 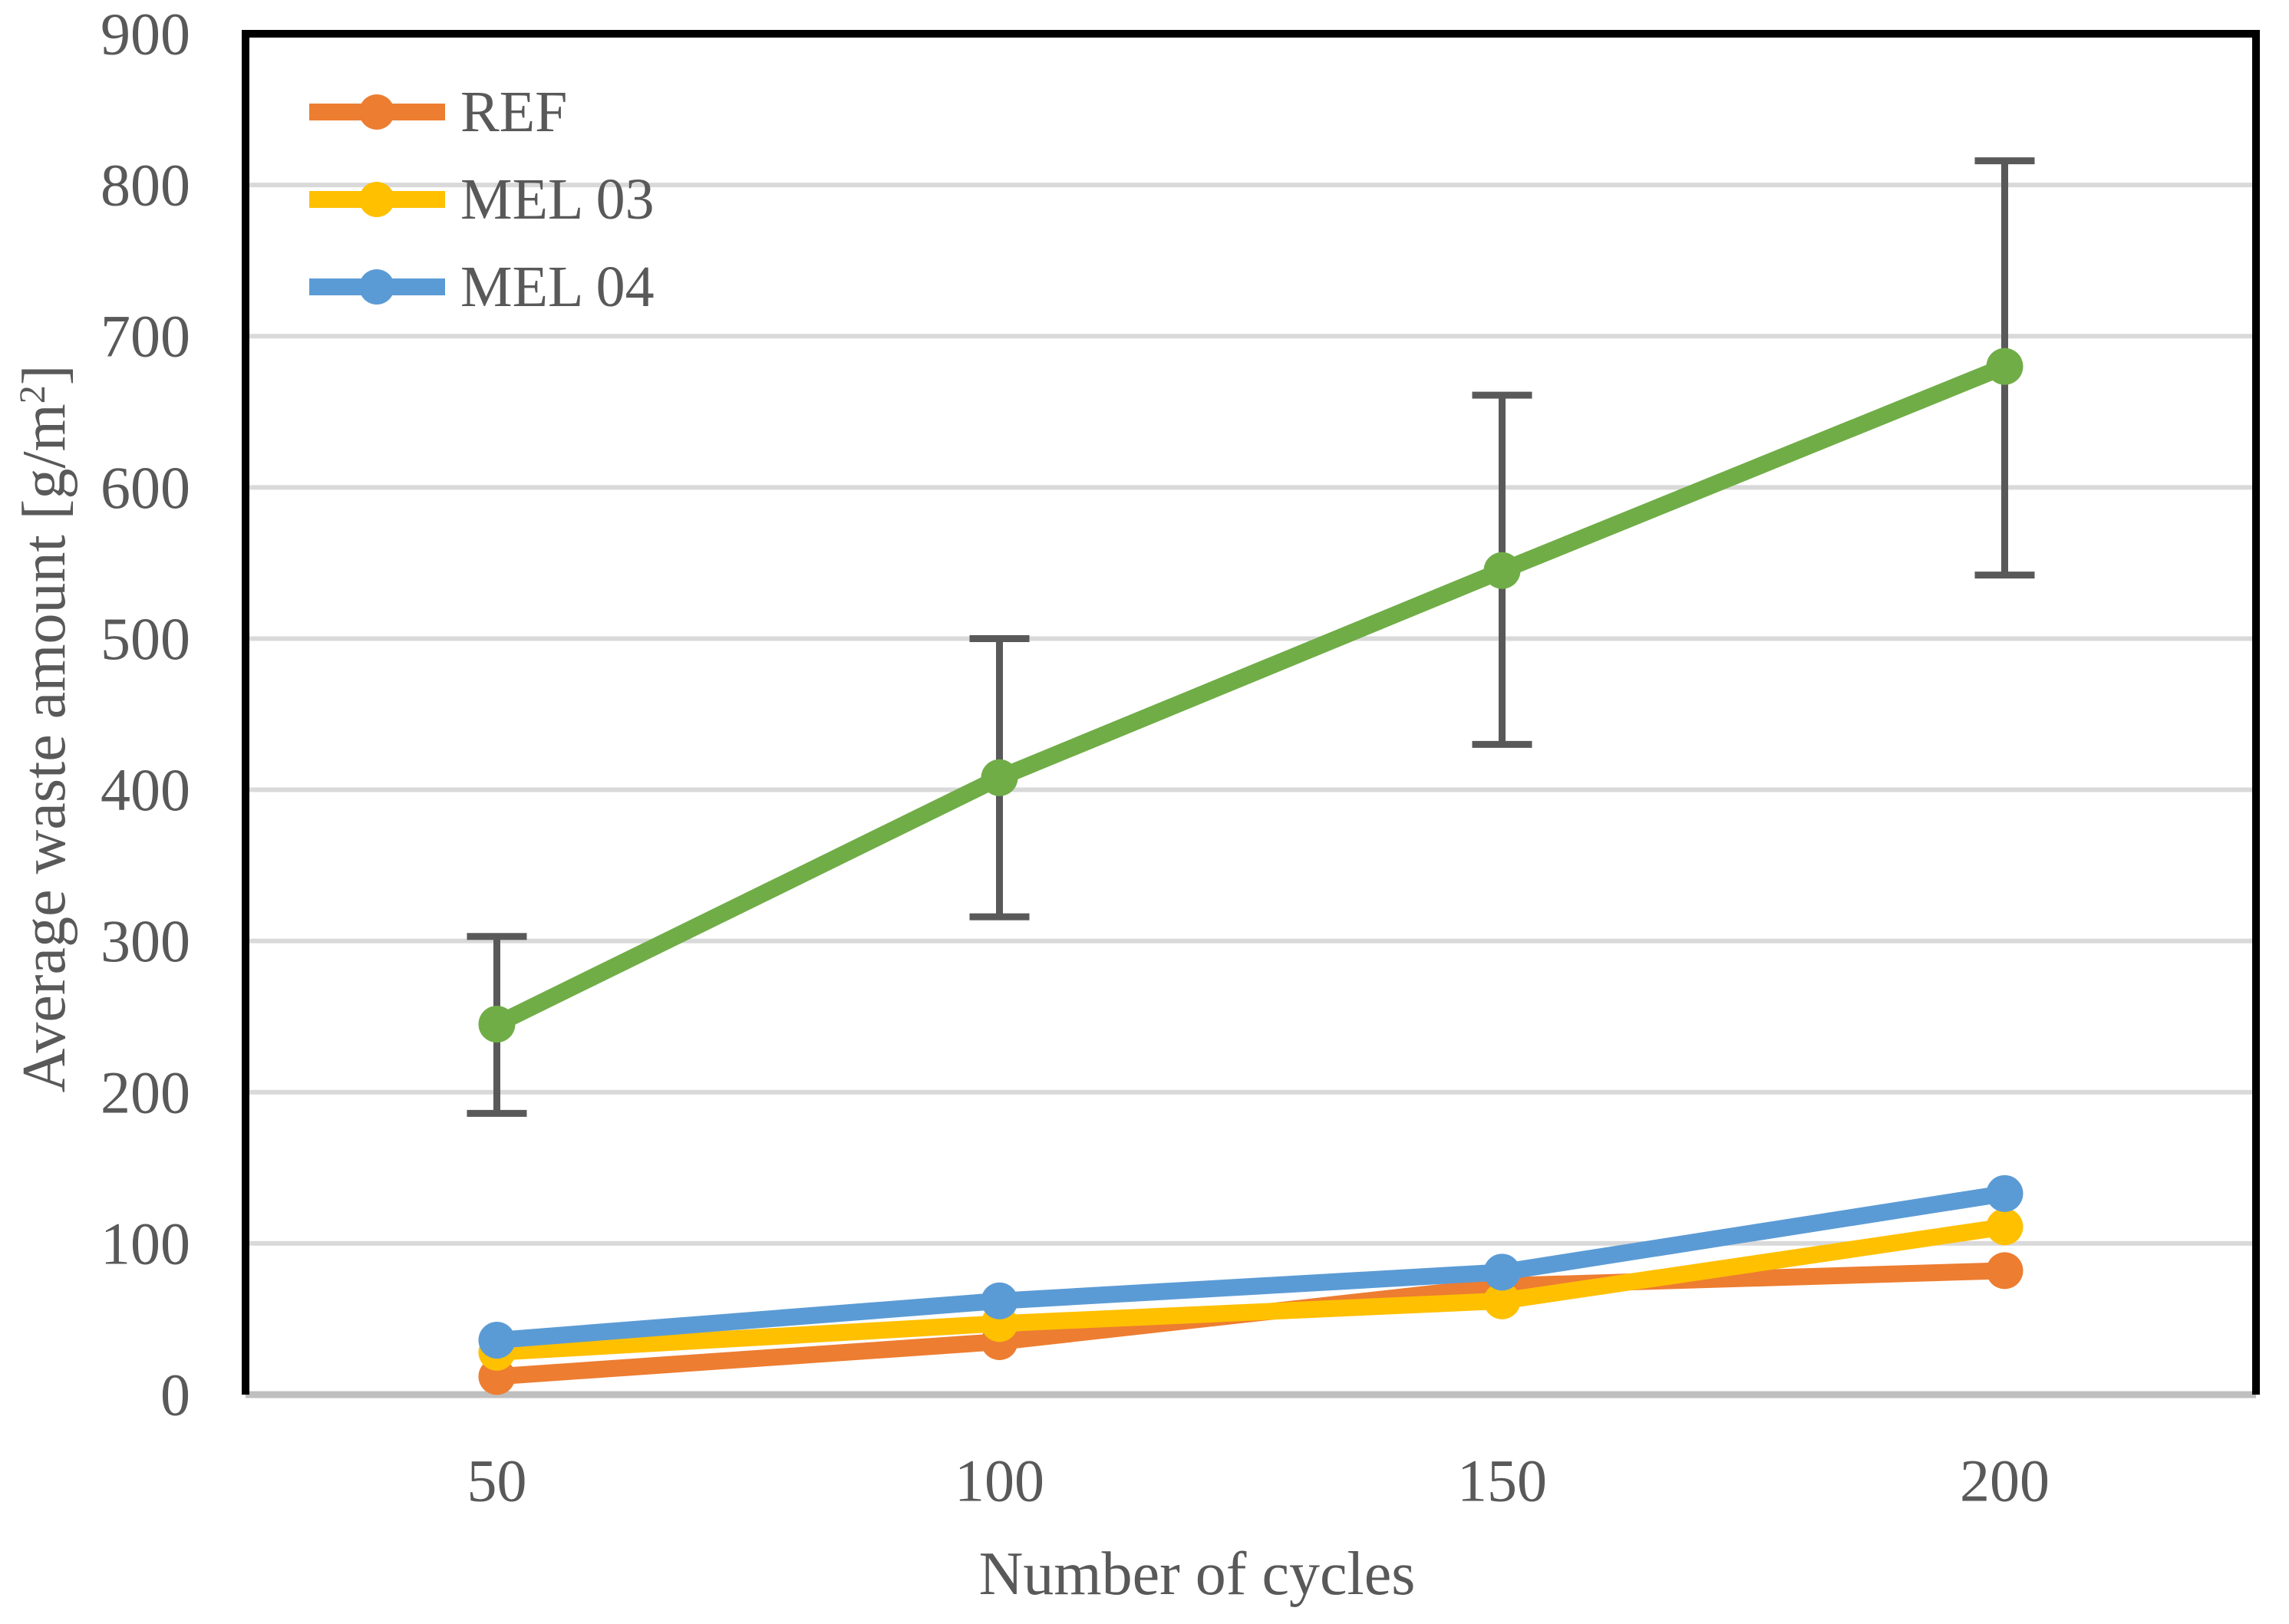 I want to click on legend: REF MEL 03 MEL 04, so click(x=482, y=199).